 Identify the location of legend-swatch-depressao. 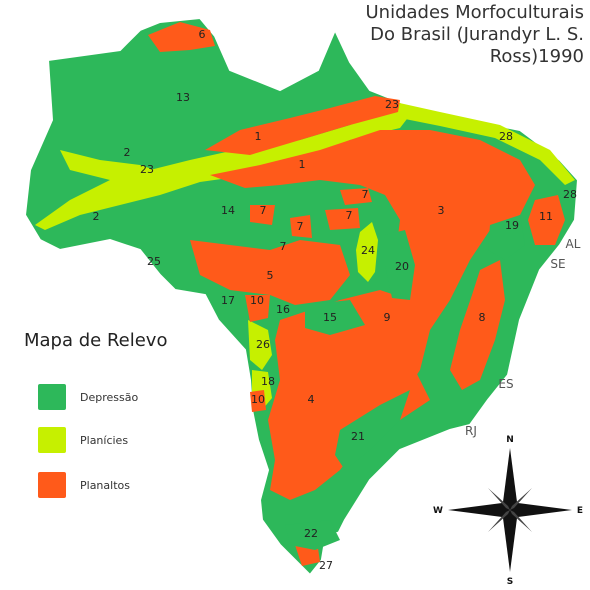
(52, 397).